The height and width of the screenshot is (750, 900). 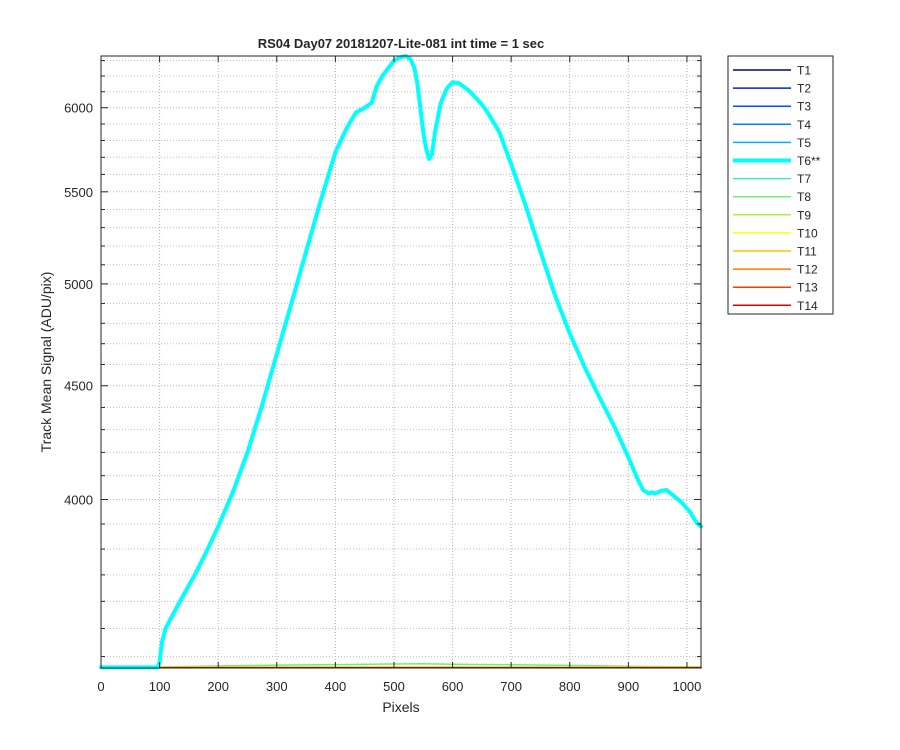 What do you see at coordinates (78, 284) in the screenshot?
I see `y-tick-label: 5000` at bounding box center [78, 284].